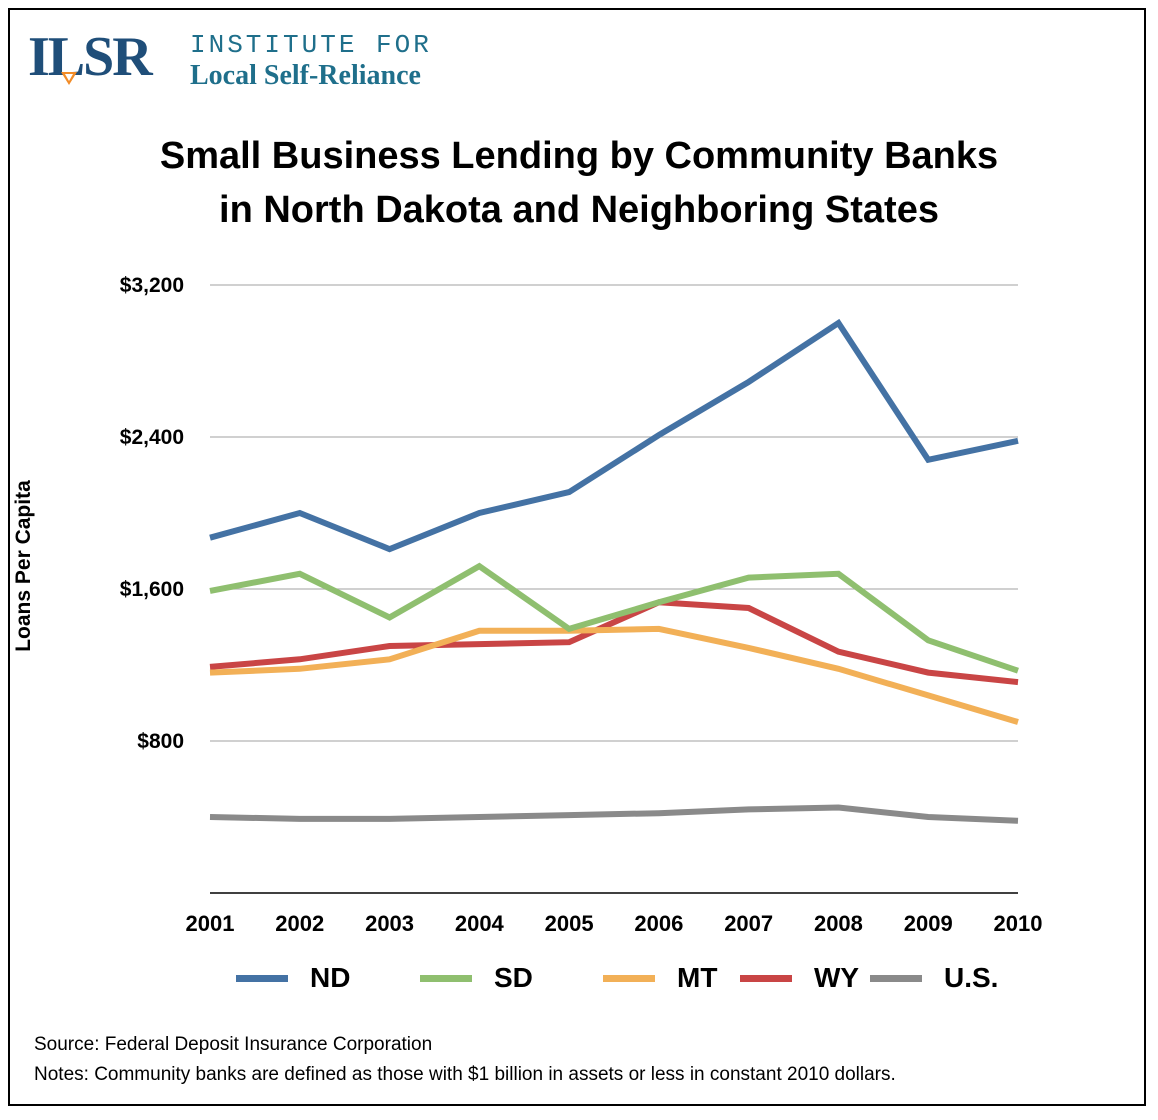 This screenshot has height=1120, width=1158. I want to click on legend-item: MT, so click(660, 978).